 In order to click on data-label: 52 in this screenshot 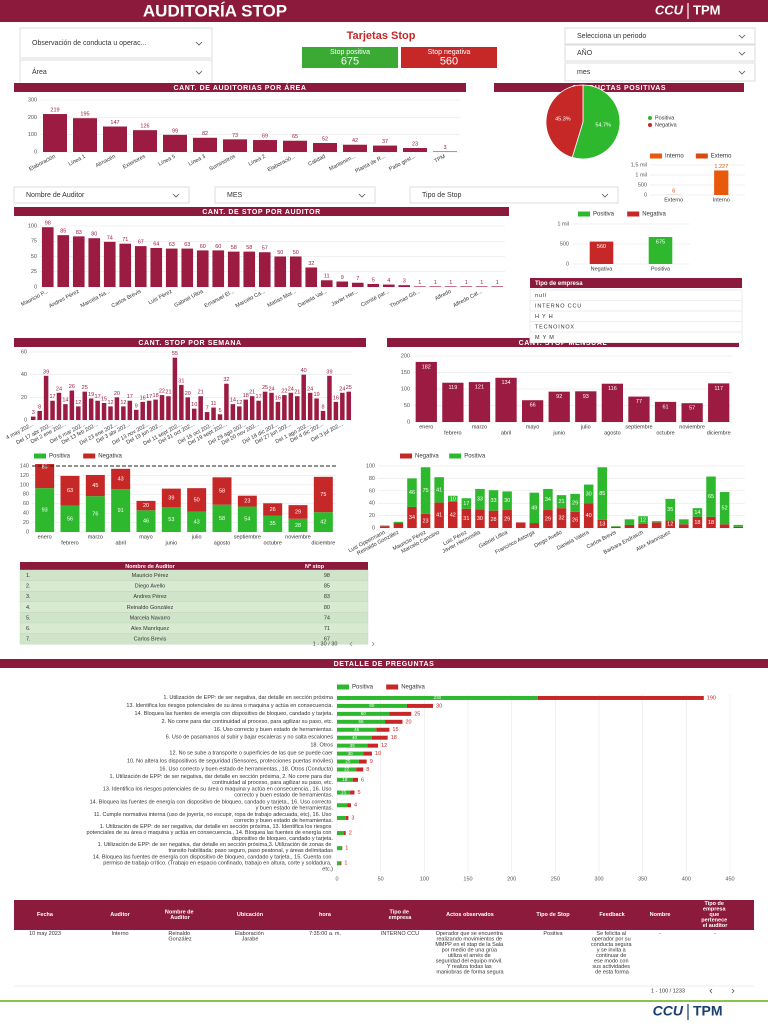, I will do `click(325, 139)`.